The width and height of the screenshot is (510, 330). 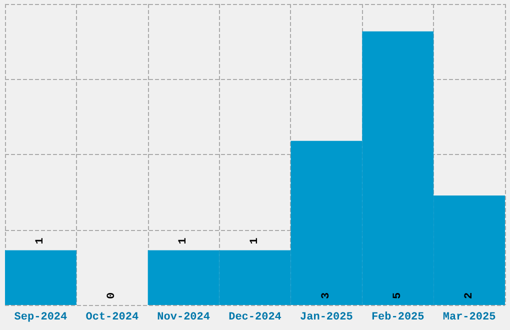 What do you see at coordinates (398, 318) in the screenshot?
I see `x-tick-label: Feb-2025` at bounding box center [398, 318].